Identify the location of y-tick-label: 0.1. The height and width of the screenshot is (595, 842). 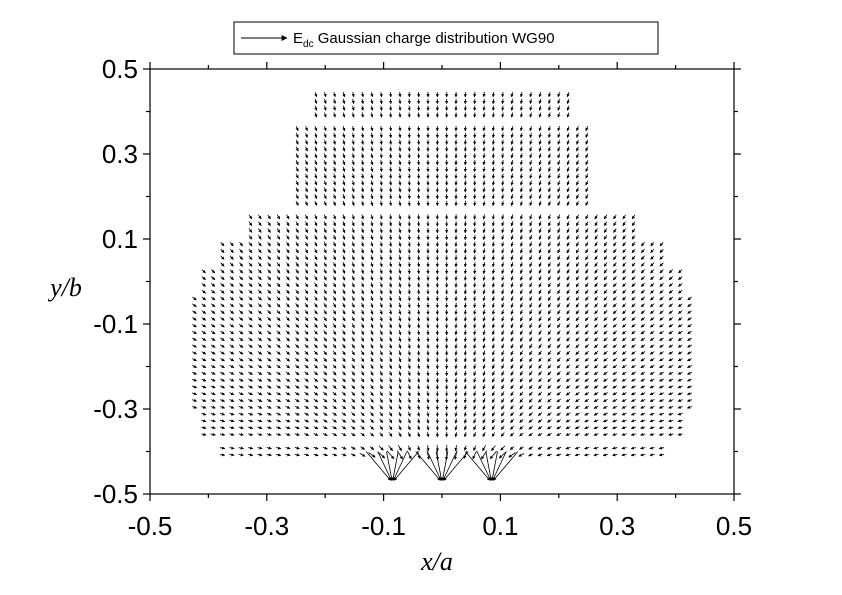
(120, 239).